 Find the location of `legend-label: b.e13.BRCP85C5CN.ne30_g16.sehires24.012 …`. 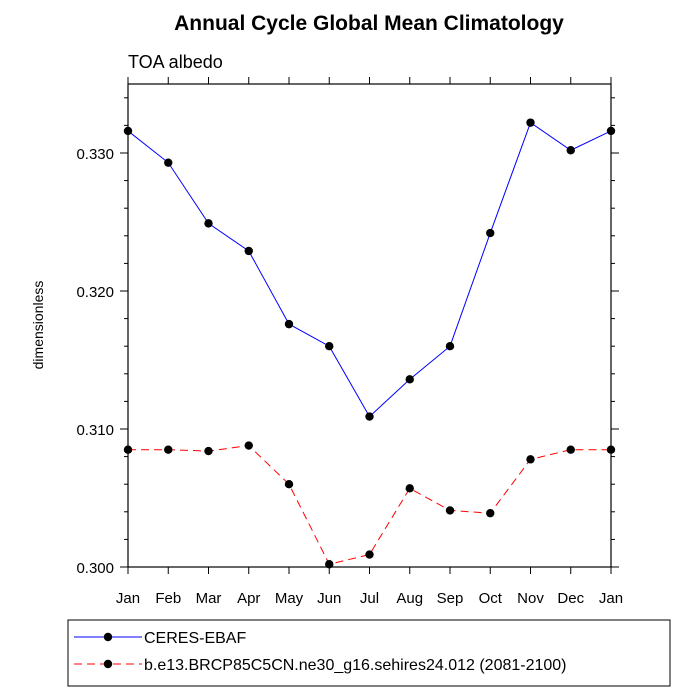

legend-label: b.e13.BRCP85C5CN.ne30_g16.sehires24.012 … is located at coordinates (355, 665).